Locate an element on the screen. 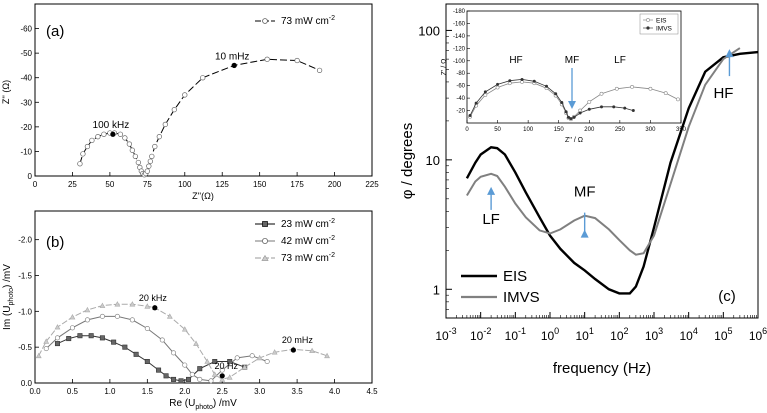 The image size is (767, 413). panel-a-10mhz-marker is located at coordinates (234, 65).